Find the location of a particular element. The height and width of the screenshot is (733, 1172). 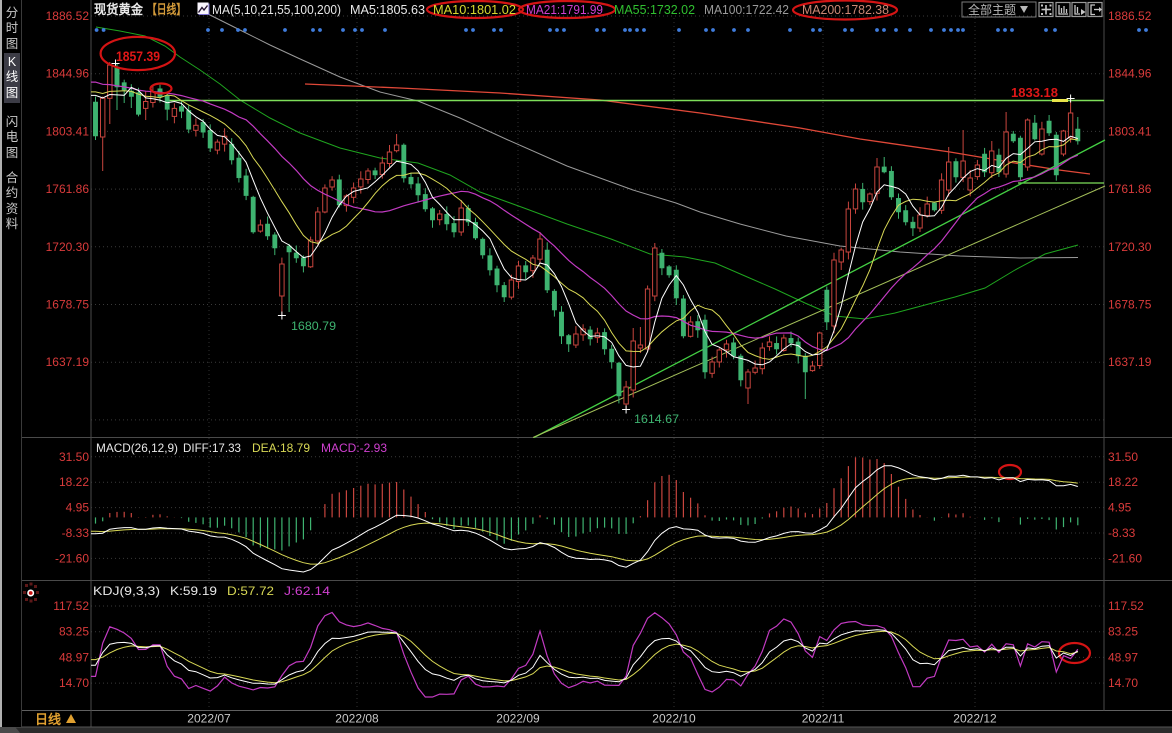

svg-text: MACD(26,12,9) is located at coordinates (137, 448).